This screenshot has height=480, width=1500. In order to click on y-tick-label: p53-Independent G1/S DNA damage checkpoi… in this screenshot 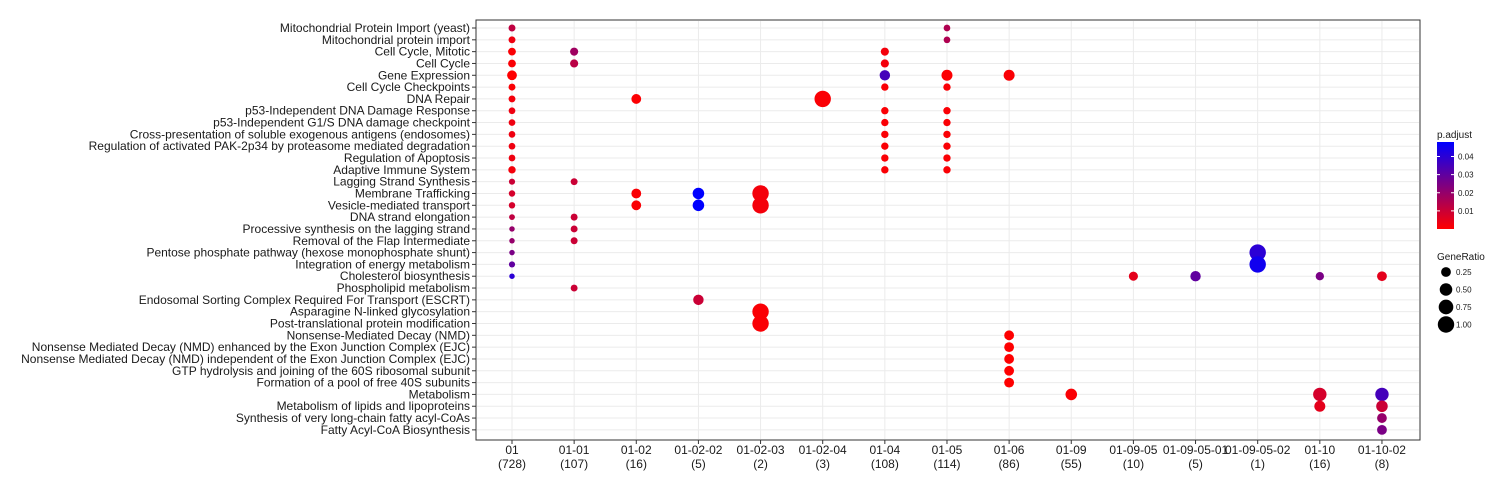, I will do `click(342, 123)`.